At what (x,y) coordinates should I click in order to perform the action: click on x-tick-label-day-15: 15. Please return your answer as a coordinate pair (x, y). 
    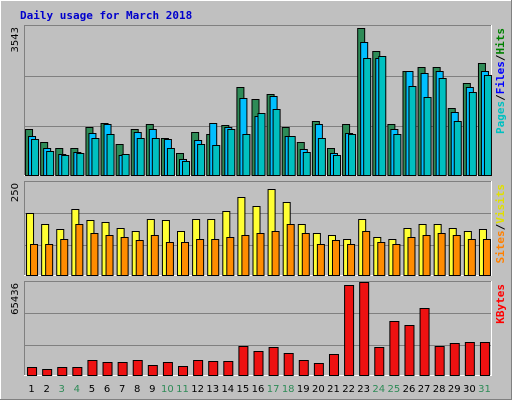
    Looking at the image, I should click on (243, 389).